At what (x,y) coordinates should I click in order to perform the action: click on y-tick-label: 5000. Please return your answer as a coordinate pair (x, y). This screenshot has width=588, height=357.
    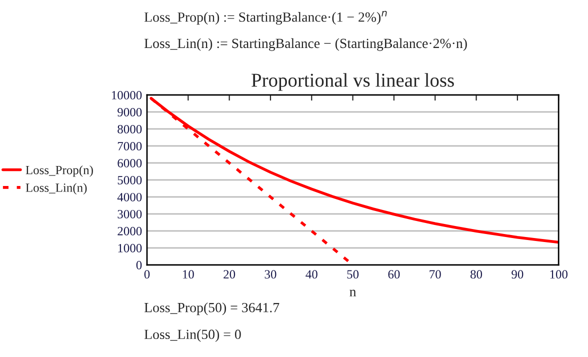
    Looking at the image, I should click on (130, 180).